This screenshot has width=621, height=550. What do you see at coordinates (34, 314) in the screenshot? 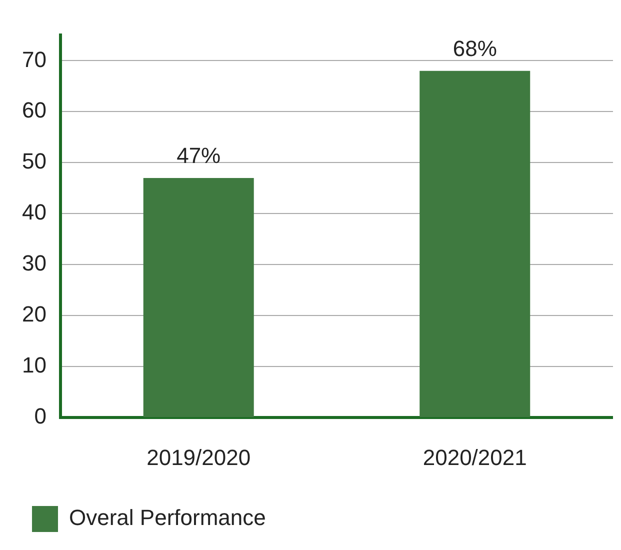
I see `y-tick-label: 20` at bounding box center [34, 314].